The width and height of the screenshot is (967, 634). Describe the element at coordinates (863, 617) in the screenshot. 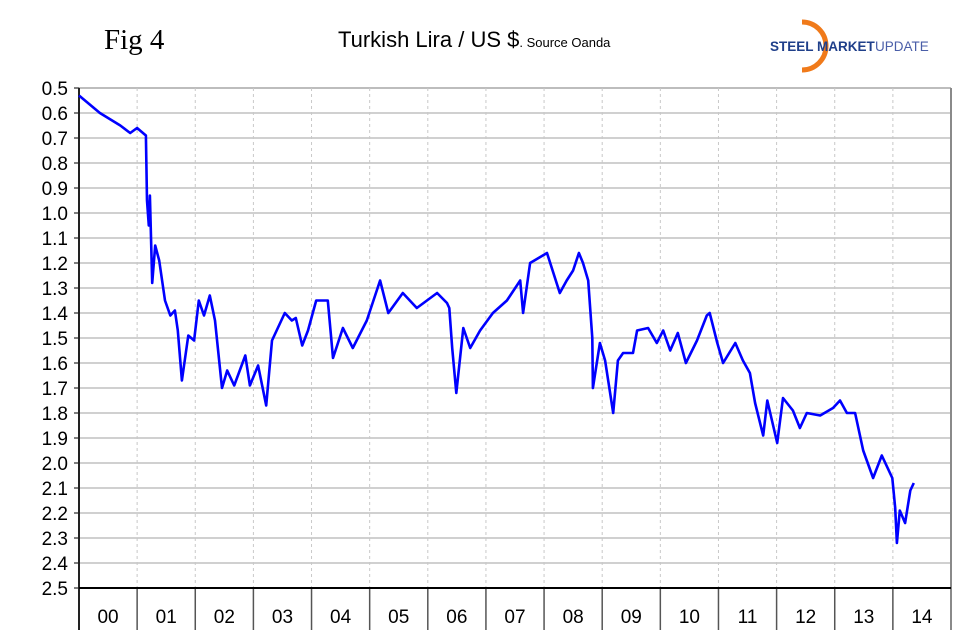

I see `x-category-label: 13` at that location.